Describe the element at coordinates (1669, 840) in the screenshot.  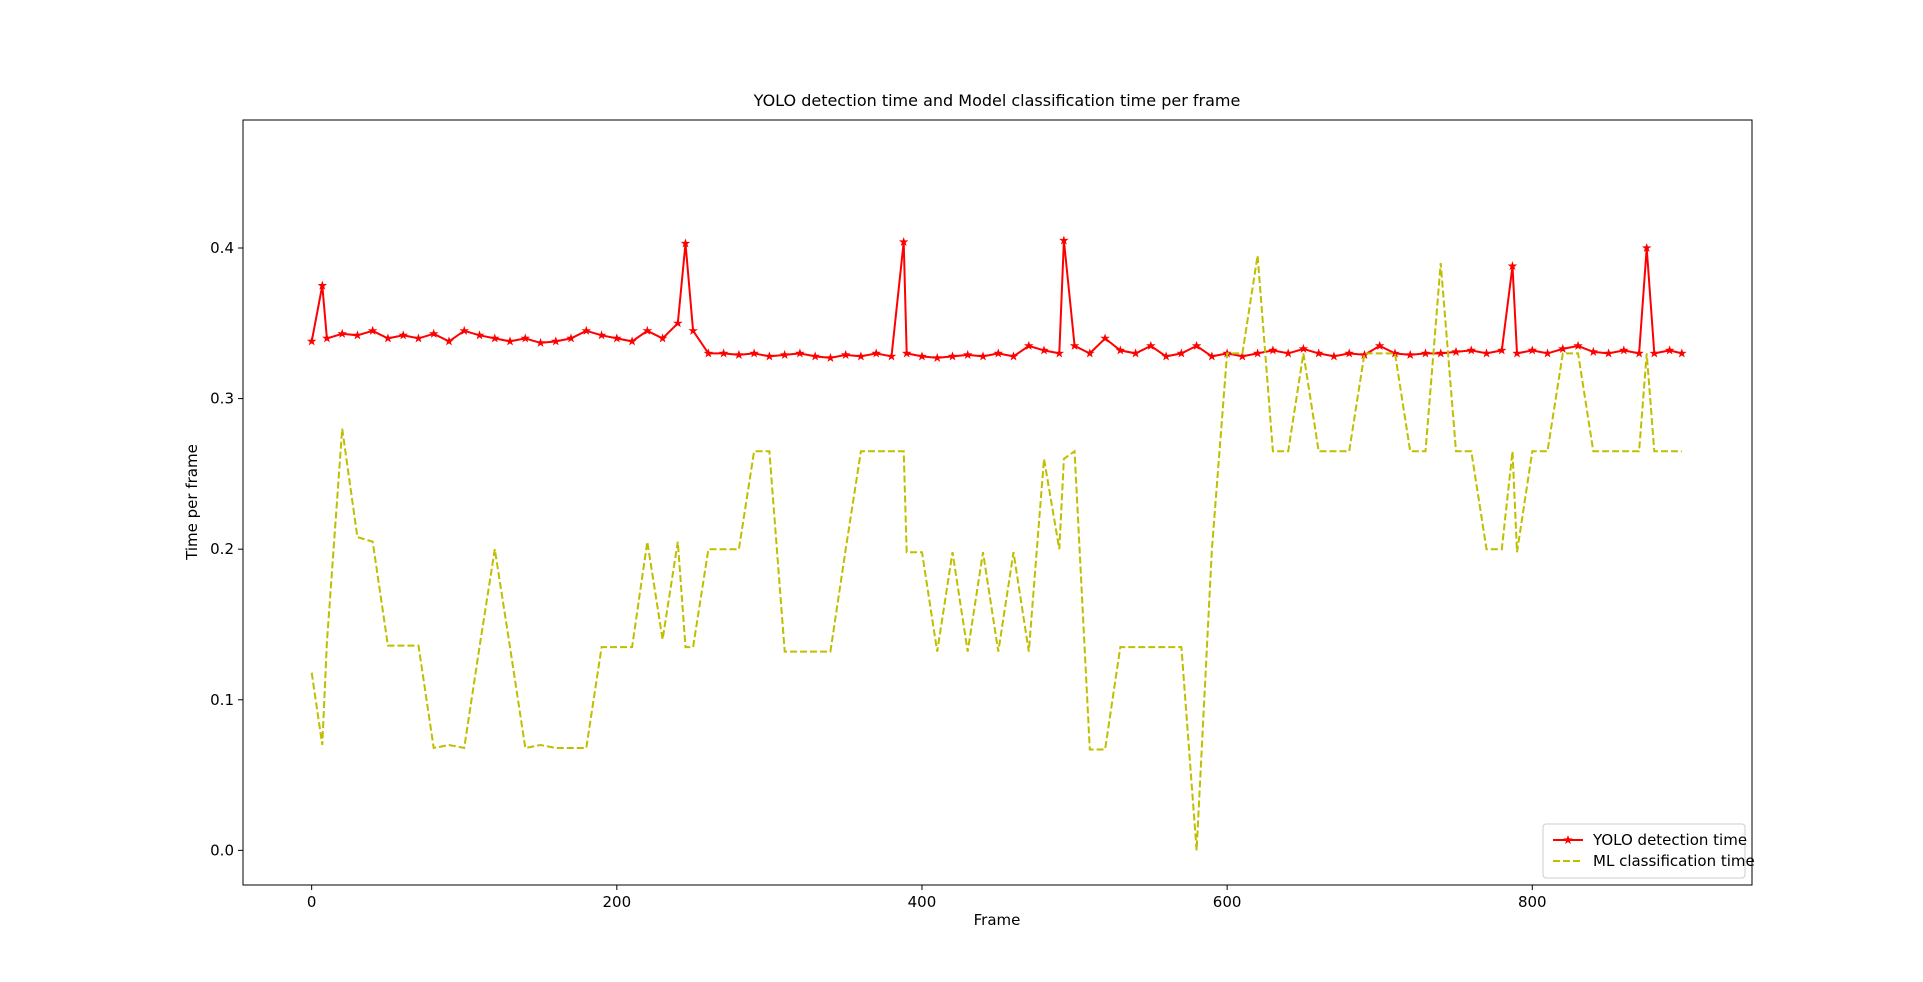
I see `legend-label: YOLO detection time` at that location.